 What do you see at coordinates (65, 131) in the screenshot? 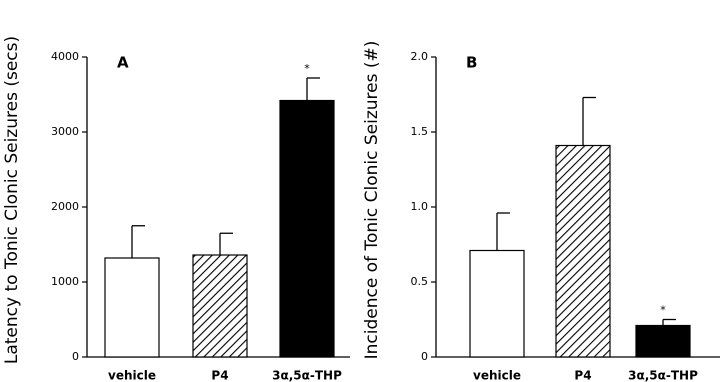
I see `y-tick-label: 3000` at bounding box center [65, 131].